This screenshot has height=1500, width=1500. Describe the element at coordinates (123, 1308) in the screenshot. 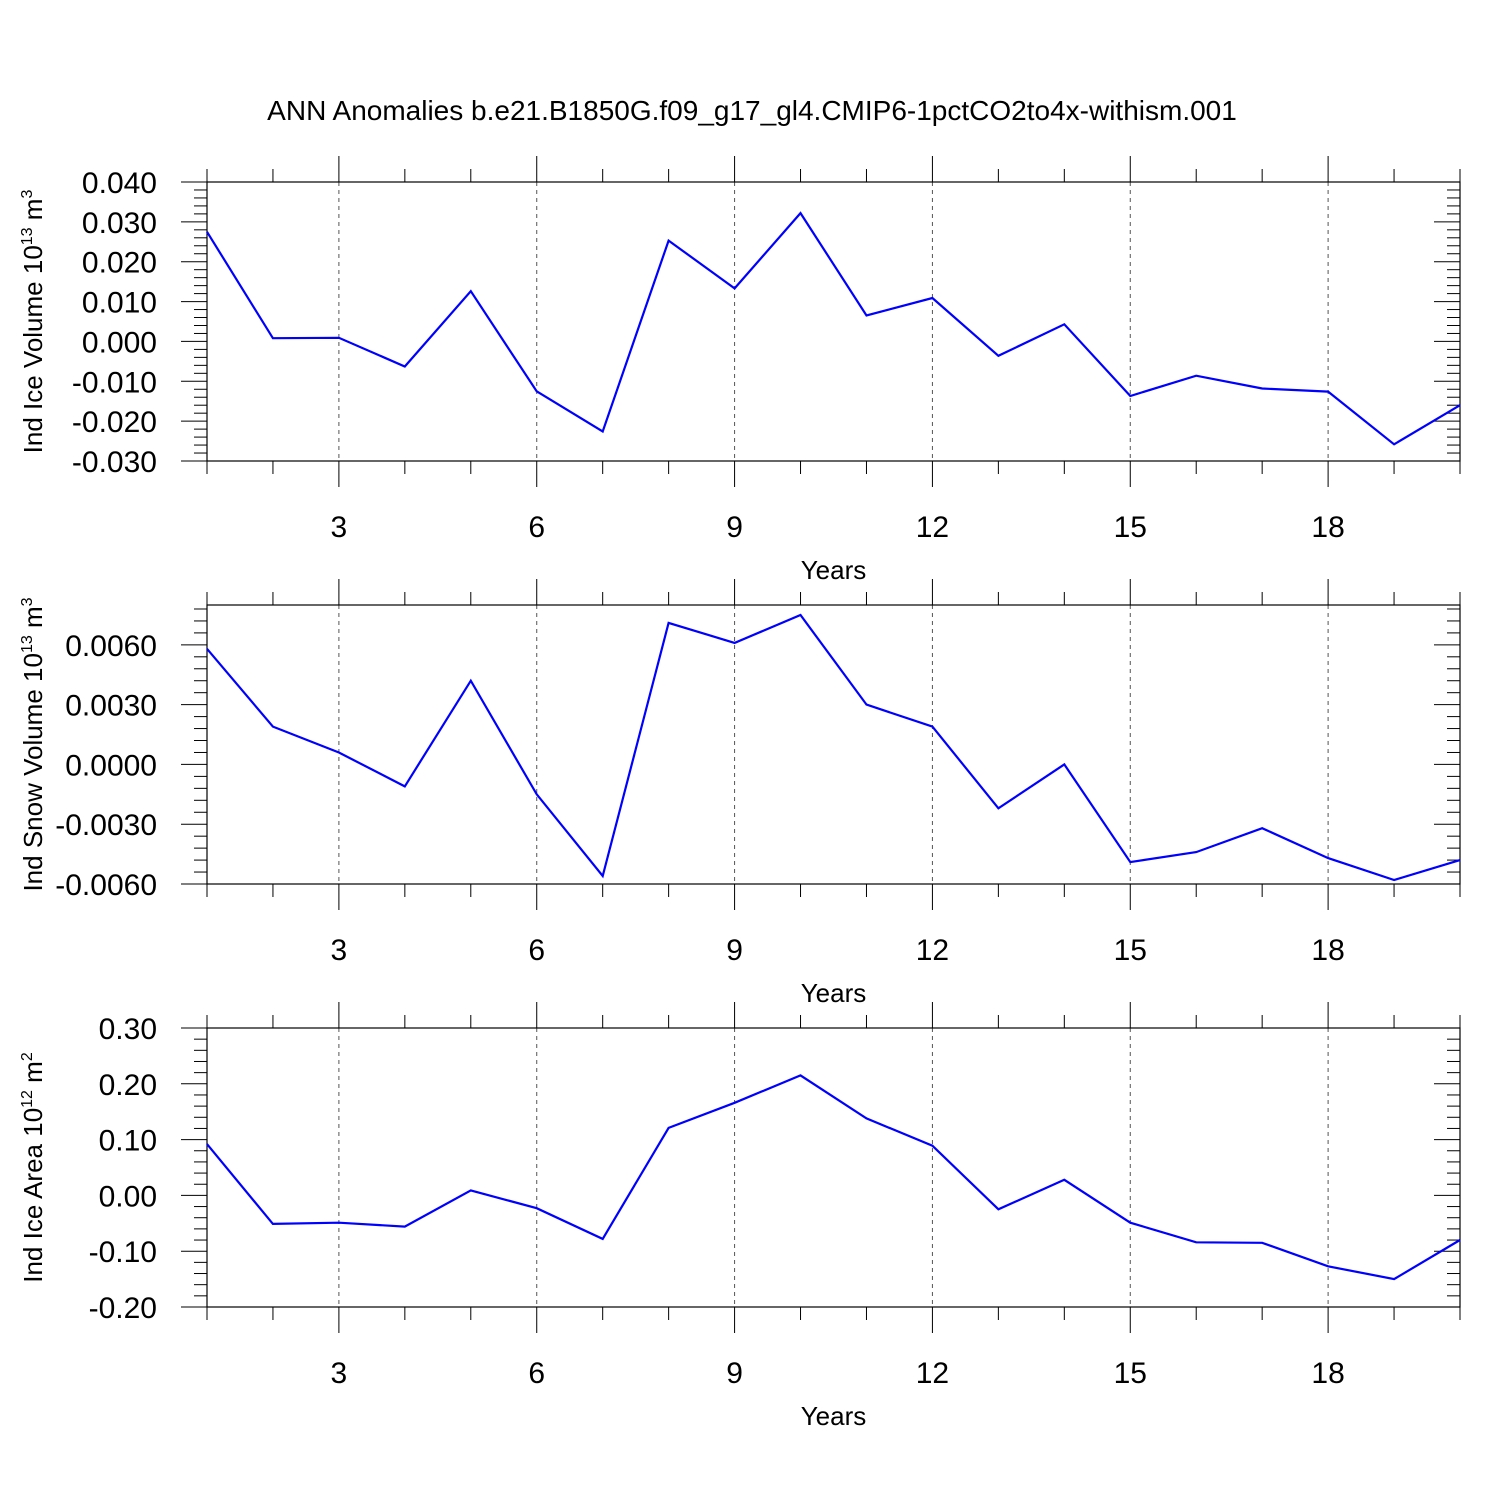

I see `y-tick-label: -0.20` at that location.